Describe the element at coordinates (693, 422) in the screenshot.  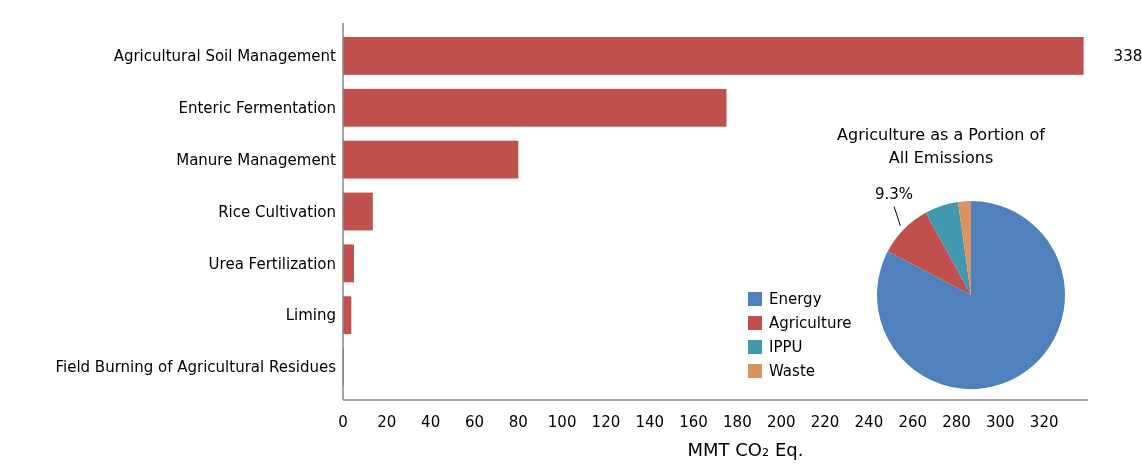
I see `x-tick-label: 160` at that location.